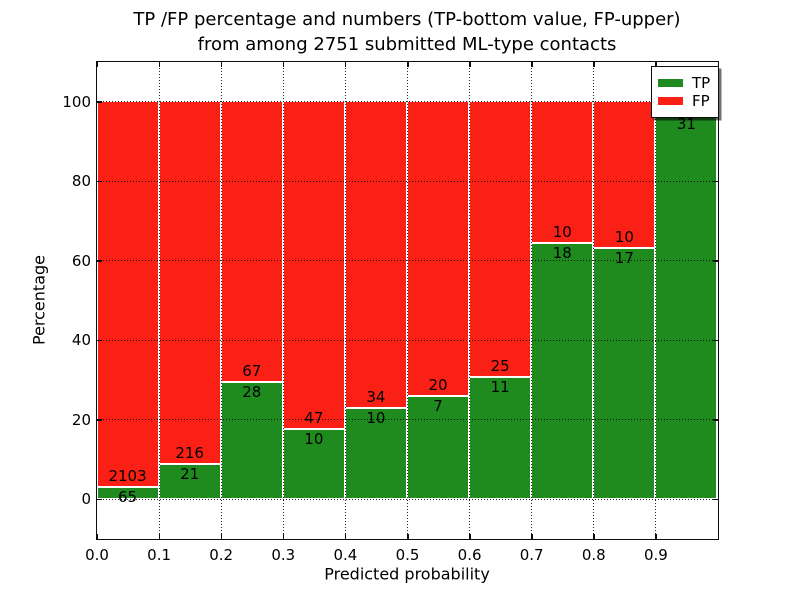  Describe the element at coordinates (314, 418) in the screenshot. I see `bar-count-label-fp: 47` at that location.